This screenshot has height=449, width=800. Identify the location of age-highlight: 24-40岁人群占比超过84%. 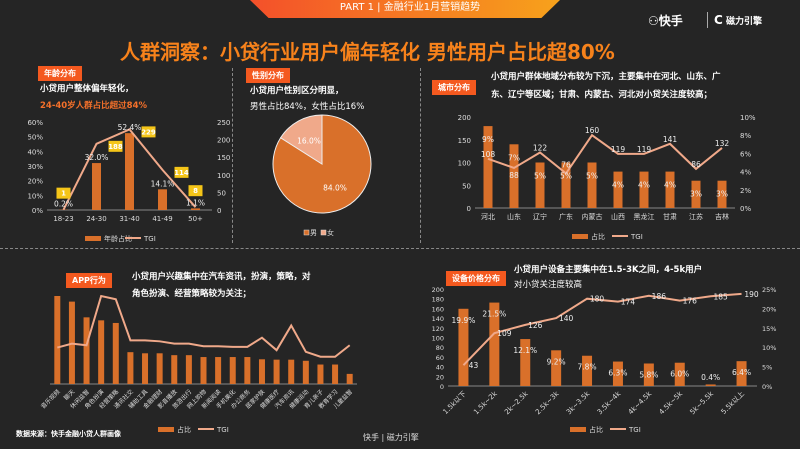
(94, 106).